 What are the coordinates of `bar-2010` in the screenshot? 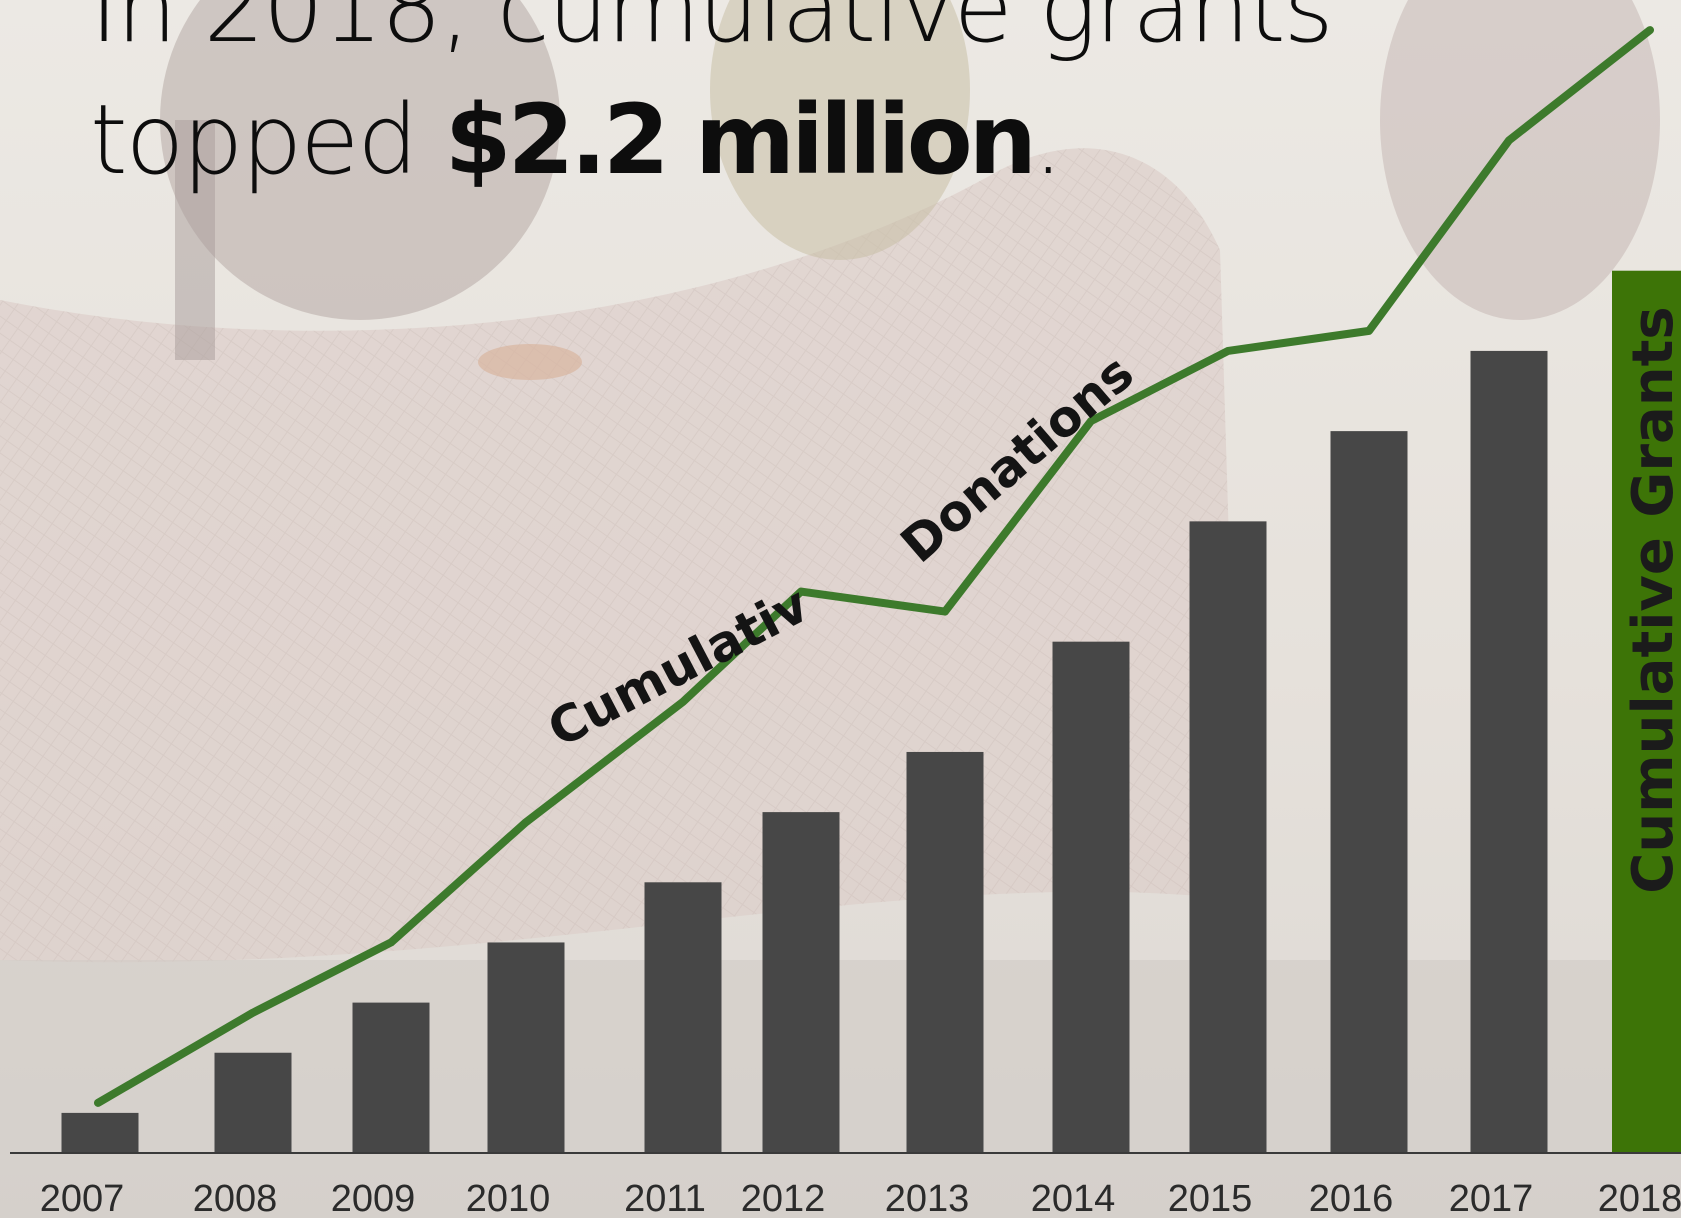 It's located at (526, 1047).